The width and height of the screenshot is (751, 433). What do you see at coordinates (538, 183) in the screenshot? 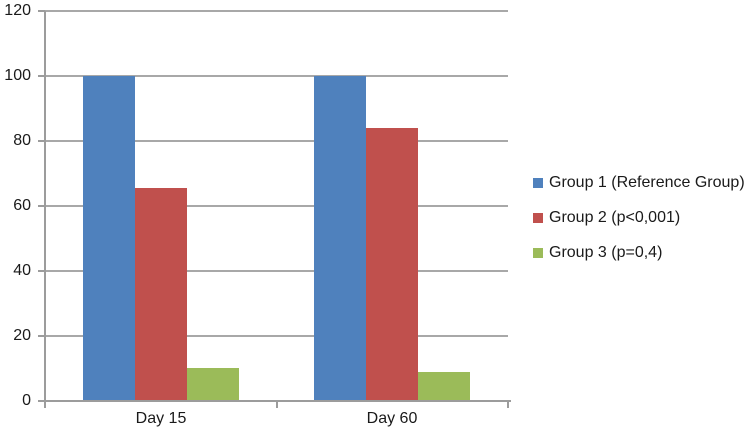
I see `legend-swatch-group-1-reference-group` at bounding box center [538, 183].